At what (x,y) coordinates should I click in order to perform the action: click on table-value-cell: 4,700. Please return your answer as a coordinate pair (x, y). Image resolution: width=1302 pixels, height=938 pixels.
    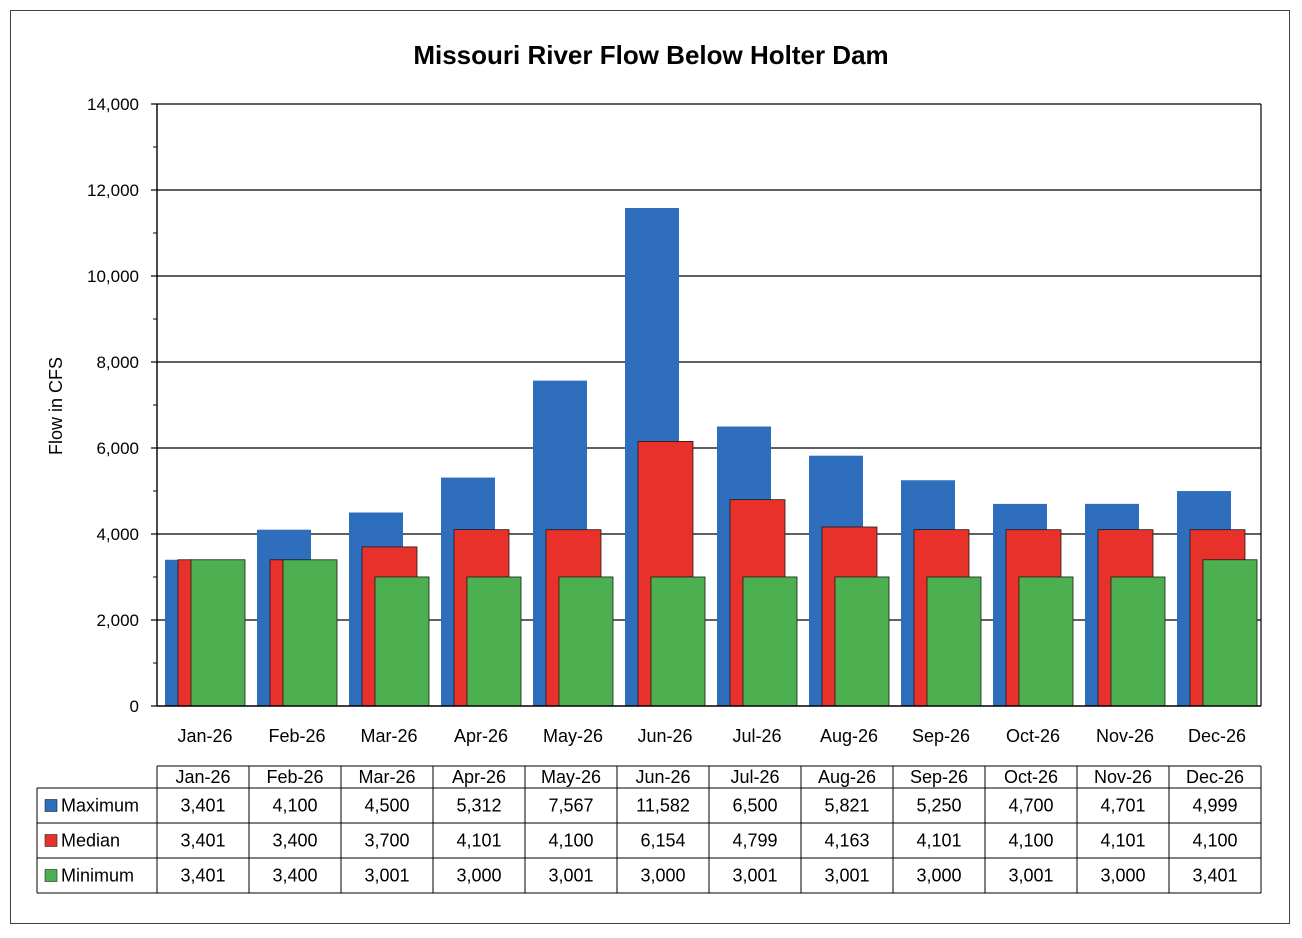
    Looking at the image, I should click on (1030, 806).